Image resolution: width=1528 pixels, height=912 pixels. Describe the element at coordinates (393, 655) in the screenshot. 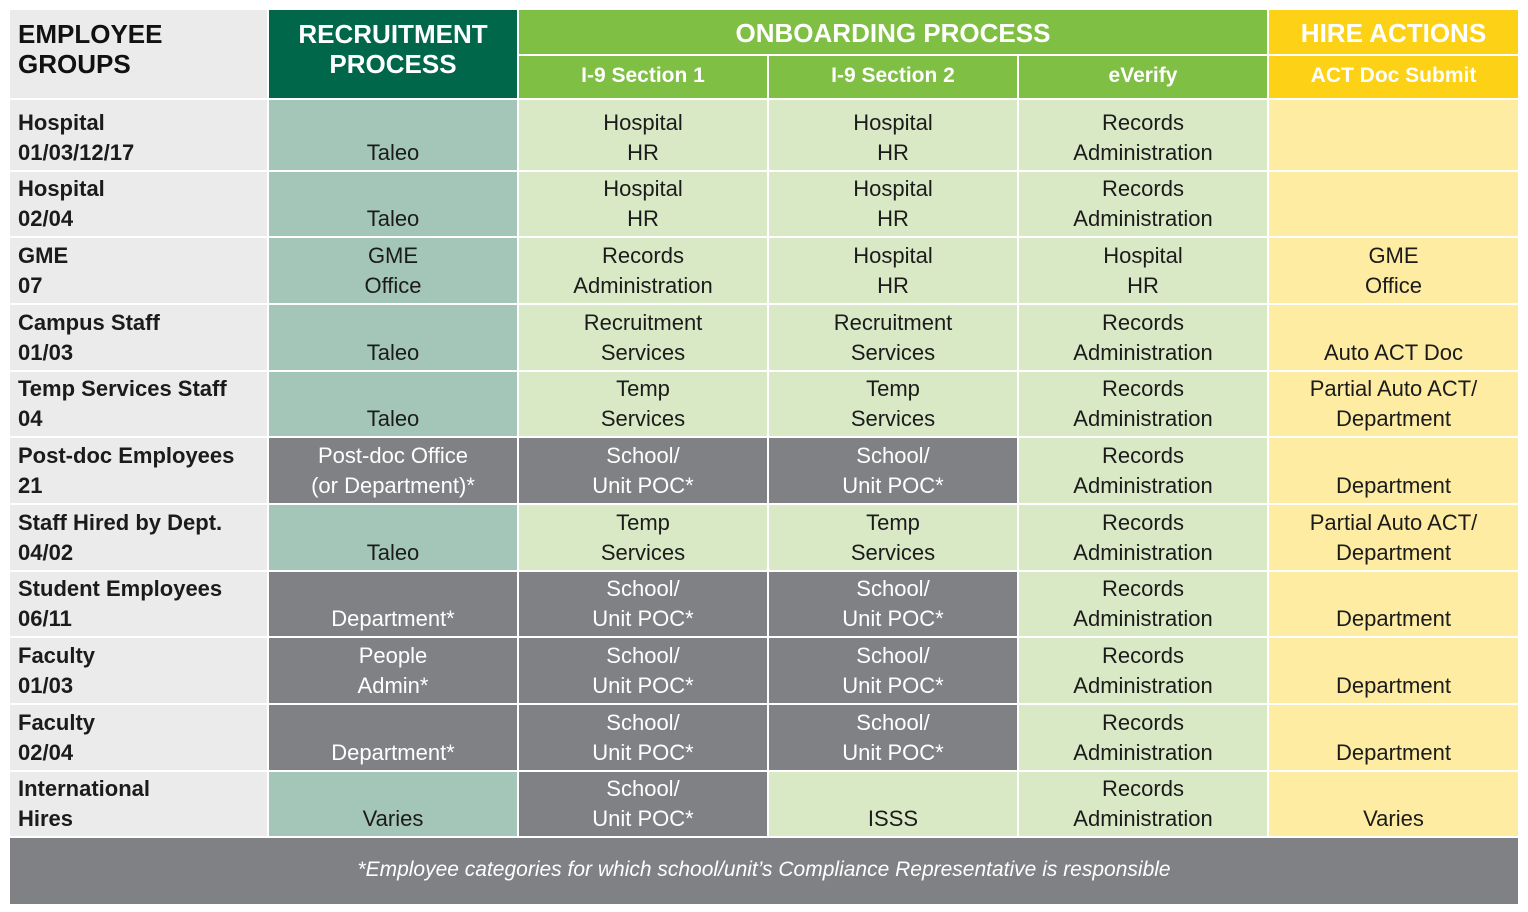

I see `cell-text: People` at that location.